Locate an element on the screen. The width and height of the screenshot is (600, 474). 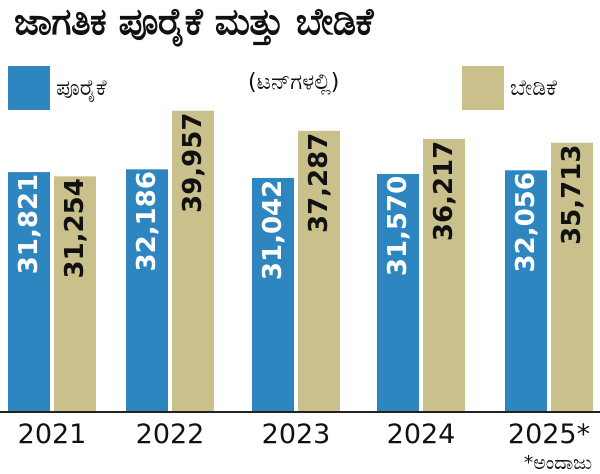
demand-bar-2022 is located at coordinates (193, 261).